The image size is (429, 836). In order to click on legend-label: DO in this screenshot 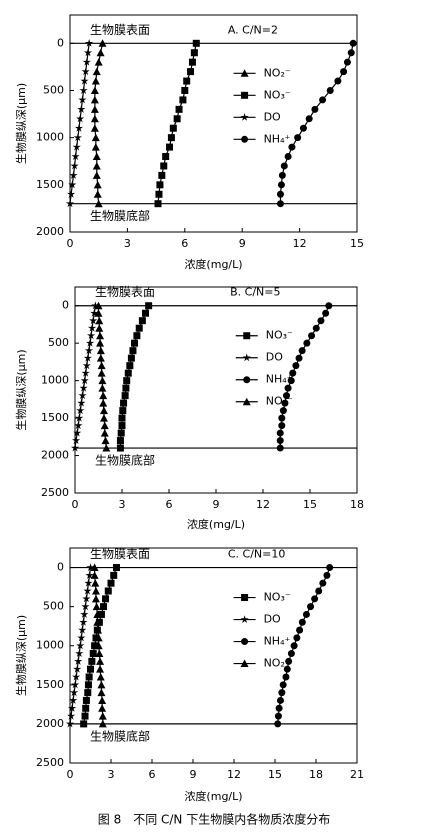, I will do `click(274, 357)`.